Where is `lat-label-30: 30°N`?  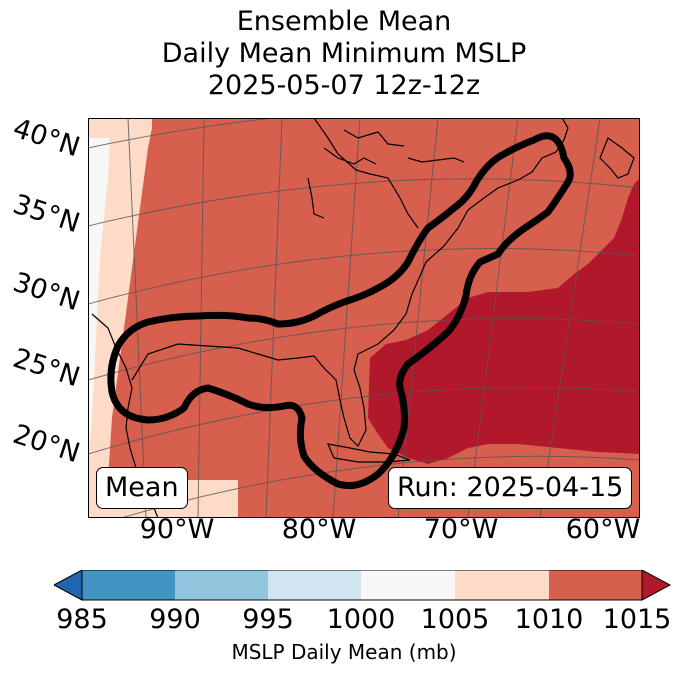
lat-label-30: 30°N is located at coordinates (46, 292).